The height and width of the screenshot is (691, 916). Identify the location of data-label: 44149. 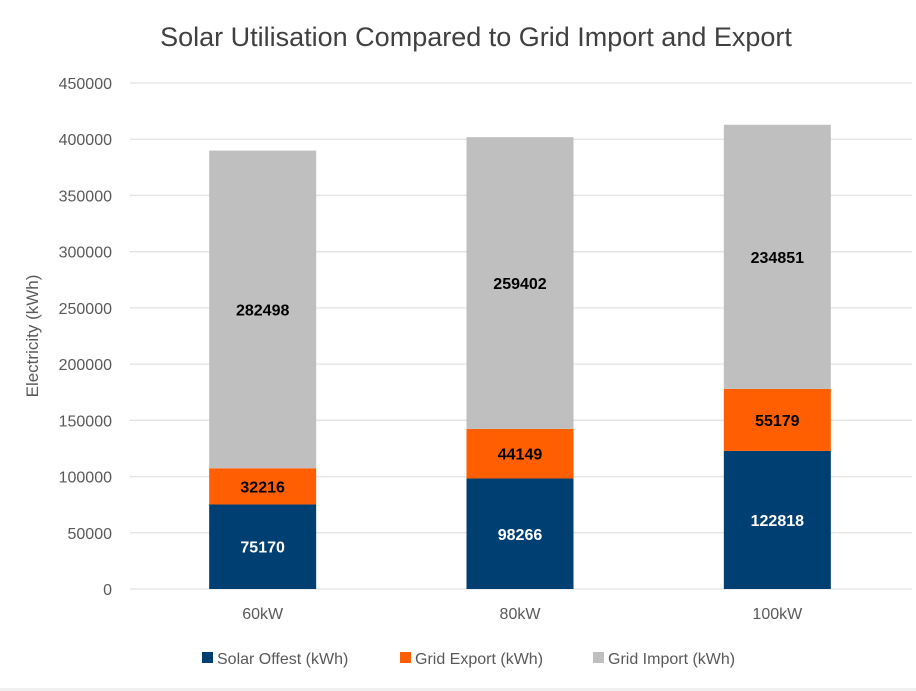
(520, 455).